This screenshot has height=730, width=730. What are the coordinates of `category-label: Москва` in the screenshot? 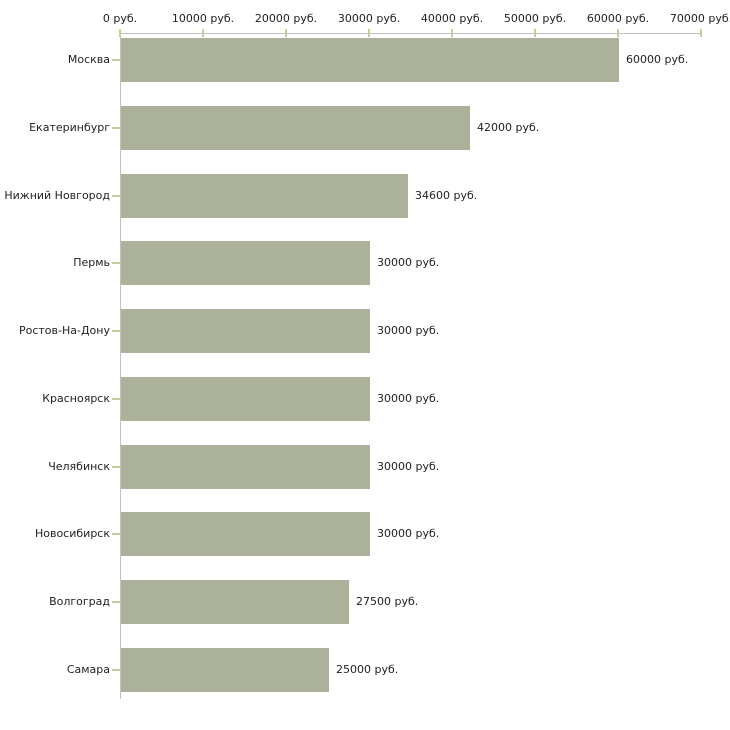 It's located at (88, 59).